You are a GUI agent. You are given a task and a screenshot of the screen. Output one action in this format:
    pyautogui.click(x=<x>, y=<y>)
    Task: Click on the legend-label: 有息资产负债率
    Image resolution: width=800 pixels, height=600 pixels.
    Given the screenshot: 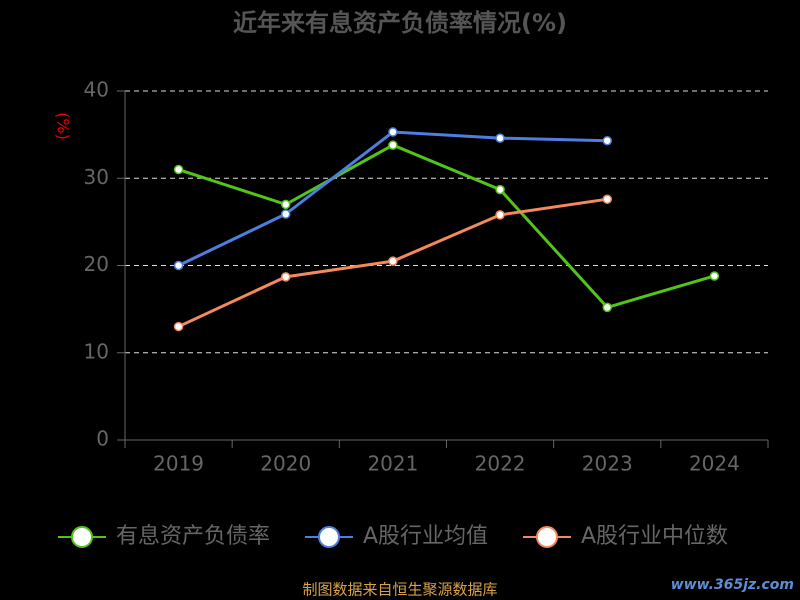 What is the action you would take?
    pyautogui.click(x=193, y=536)
    